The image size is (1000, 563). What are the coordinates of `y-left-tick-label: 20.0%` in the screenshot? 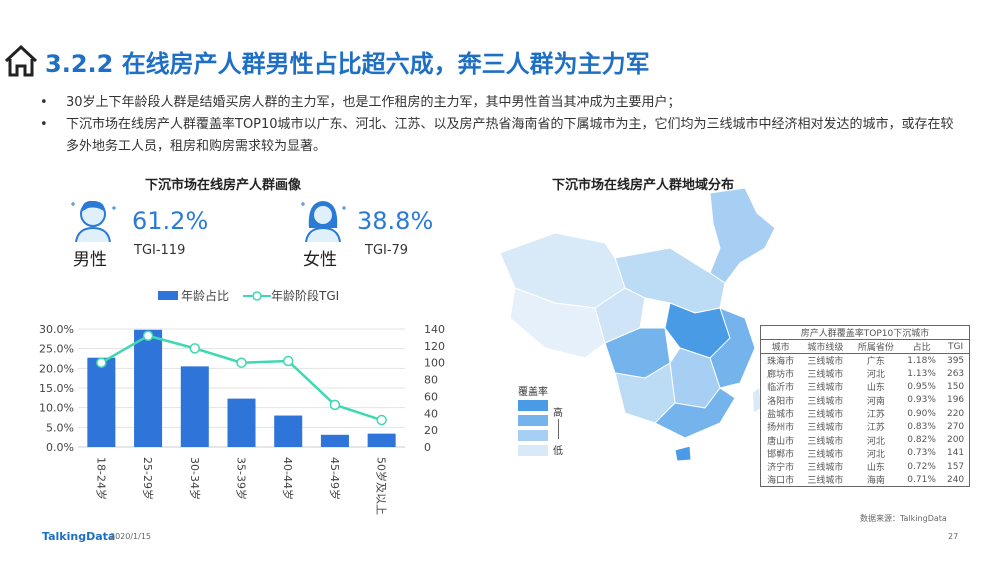 It's located at (56, 368).